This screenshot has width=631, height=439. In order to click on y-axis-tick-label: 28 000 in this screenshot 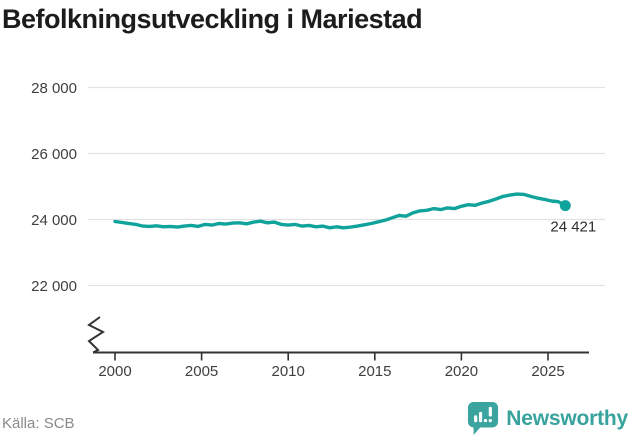, I will do `click(54, 88)`.